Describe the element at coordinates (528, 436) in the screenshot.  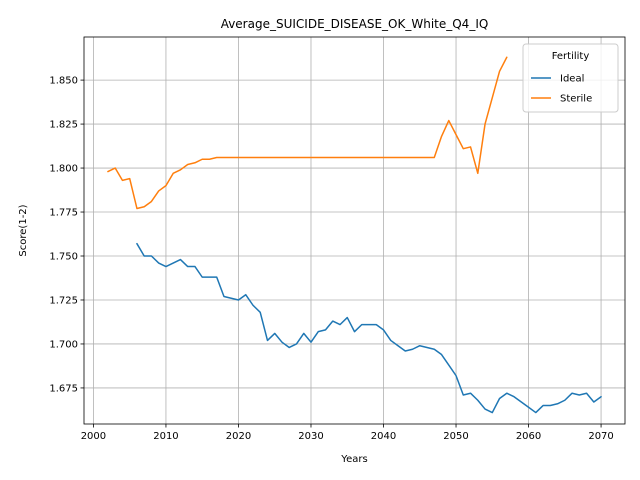
I see `x-tick-label: 2060` at that location.